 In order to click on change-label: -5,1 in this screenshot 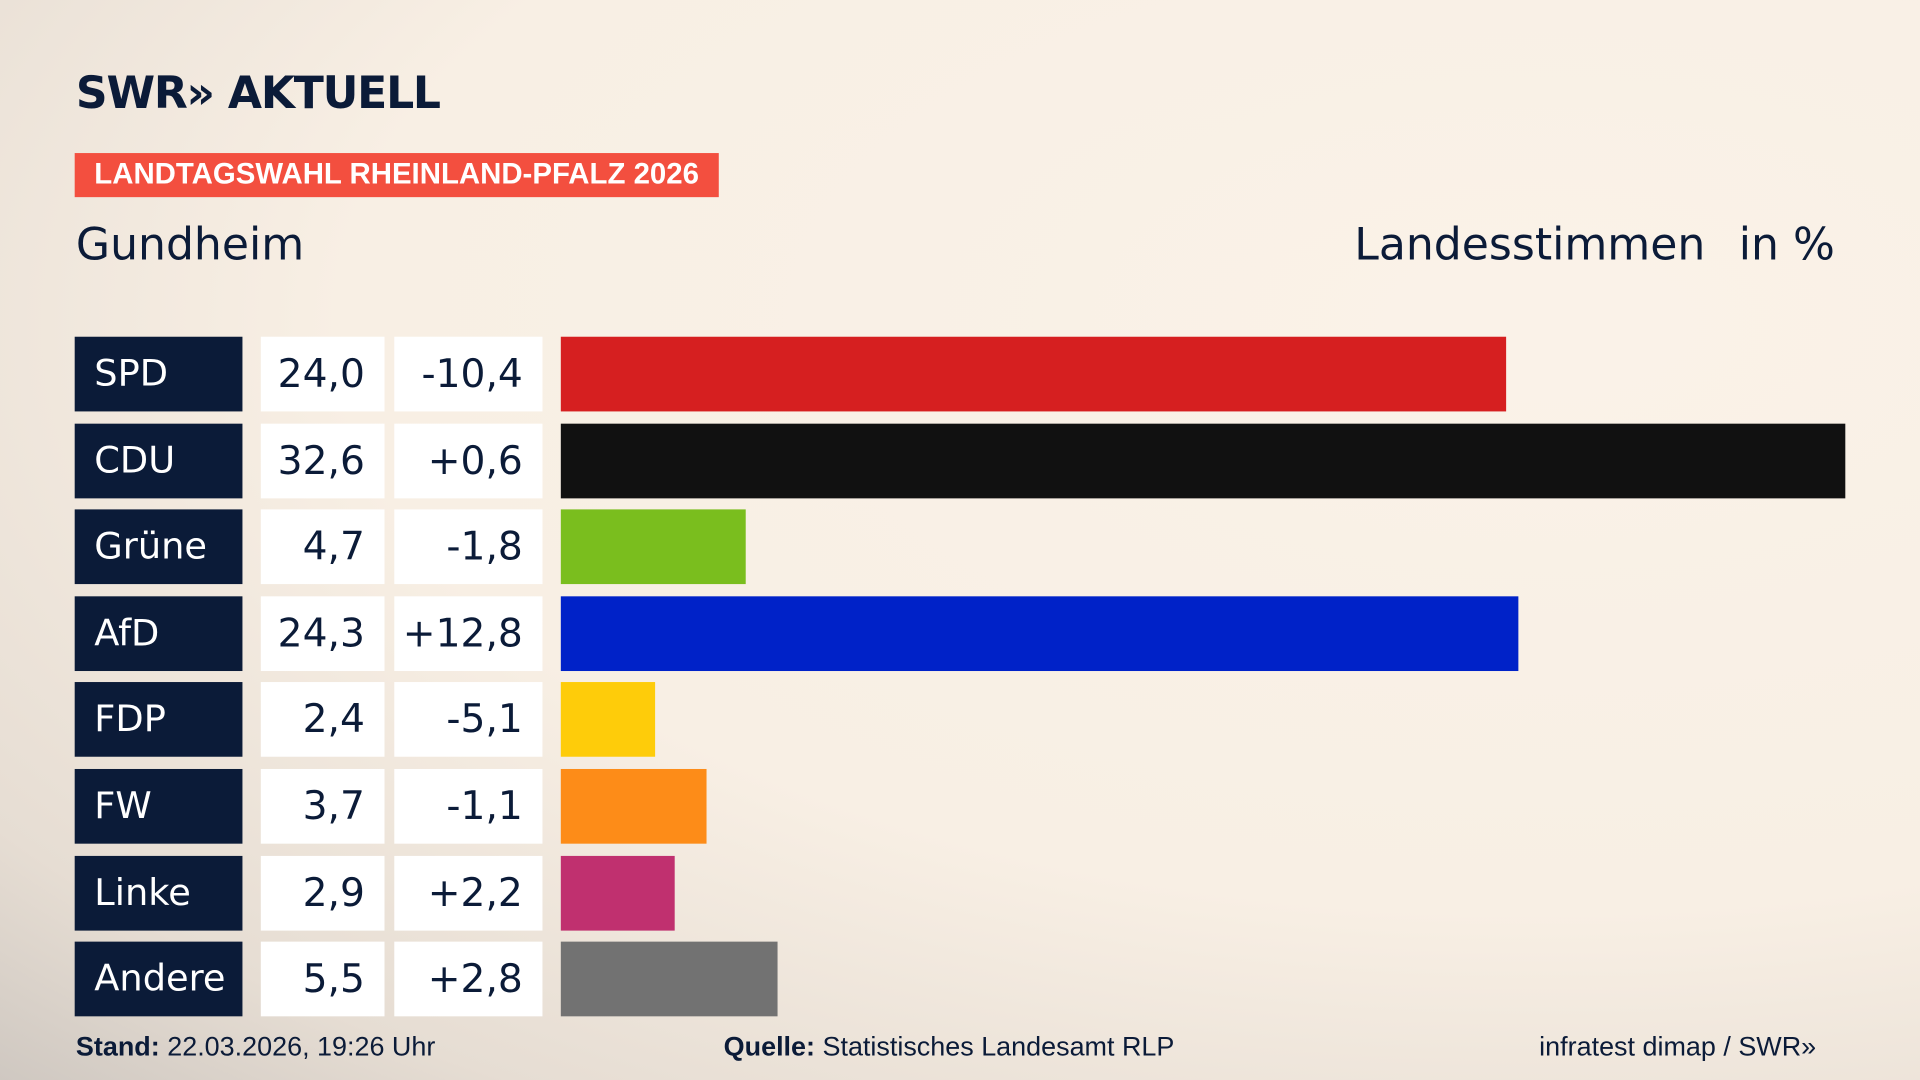, I will do `click(468, 720)`.